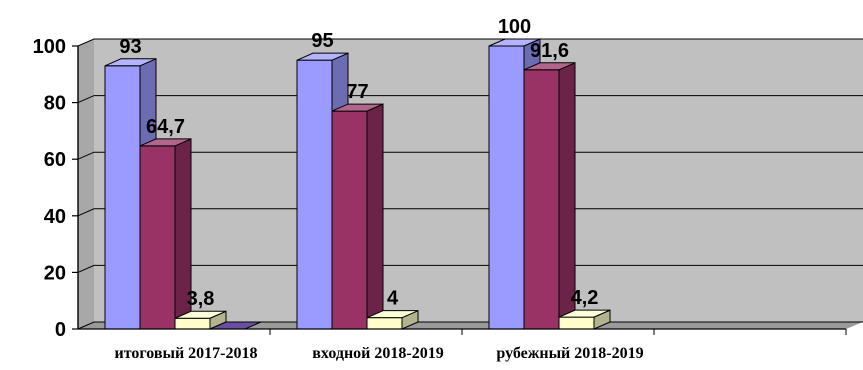 This screenshot has height=370, width=863. What do you see at coordinates (60, 330) in the screenshot?
I see `y-tick-label: 0` at bounding box center [60, 330].